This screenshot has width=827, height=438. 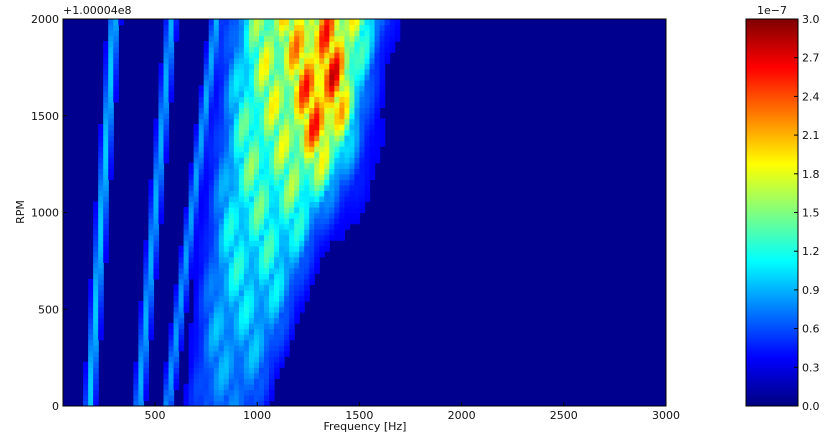 I want to click on colorbar-tick-label: 3.0, so click(x=811, y=19).